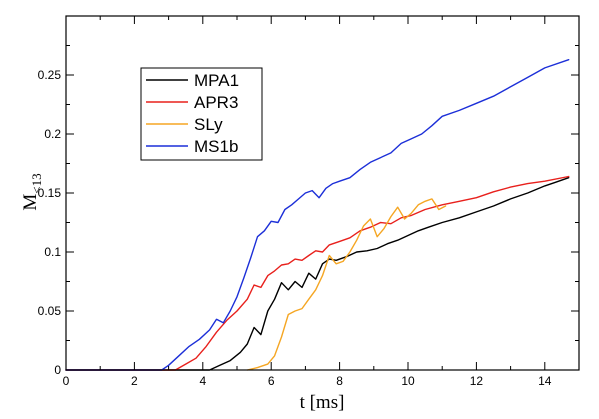 The width and height of the screenshot is (599, 419). I want to click on y-tick-label: 0.15, so click(50, 193).